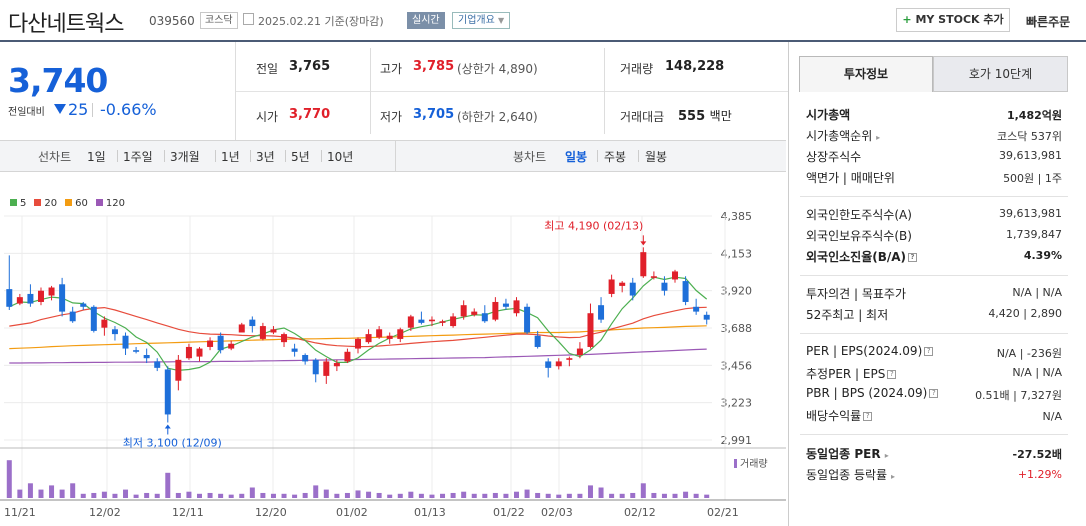 Image resolution: width=1086 pixels, height=526 pixels. I want to click on cap-rank-label: 시가총액순위 ▸, so click(843, 136).